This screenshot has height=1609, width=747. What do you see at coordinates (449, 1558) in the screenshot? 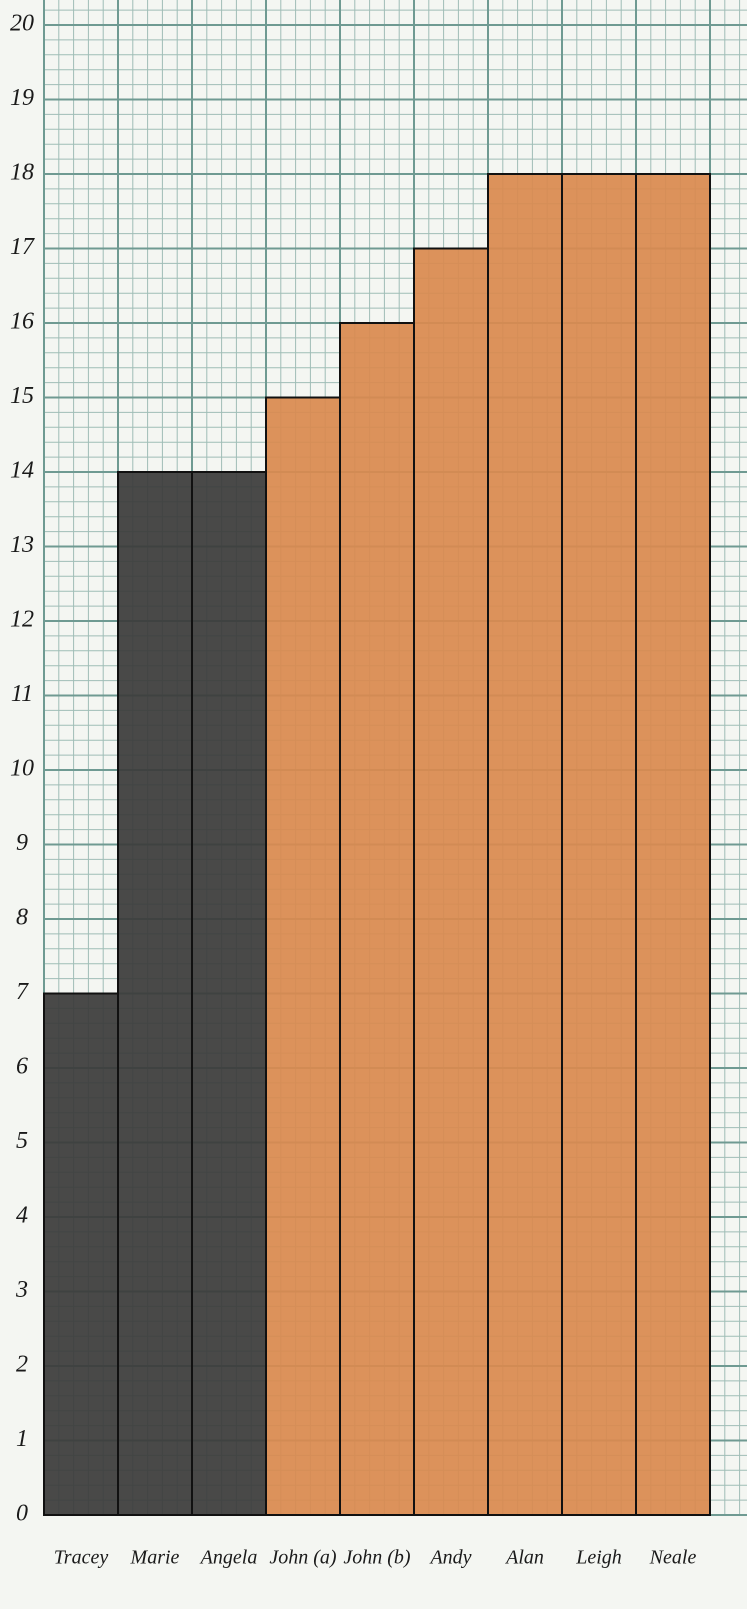
I see `x-tick-label: Andy` at bounding box center [449, 1558].